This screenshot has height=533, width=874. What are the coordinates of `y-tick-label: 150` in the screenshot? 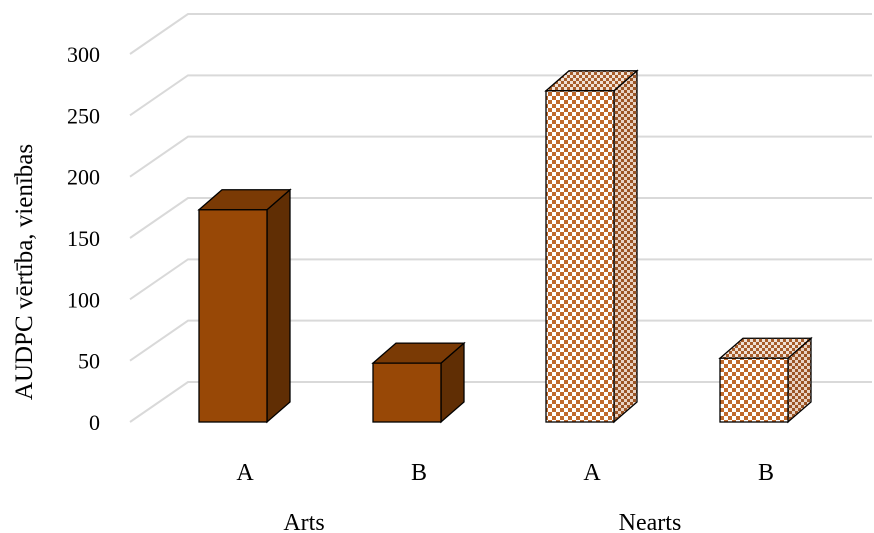 It's located at (83, 238).